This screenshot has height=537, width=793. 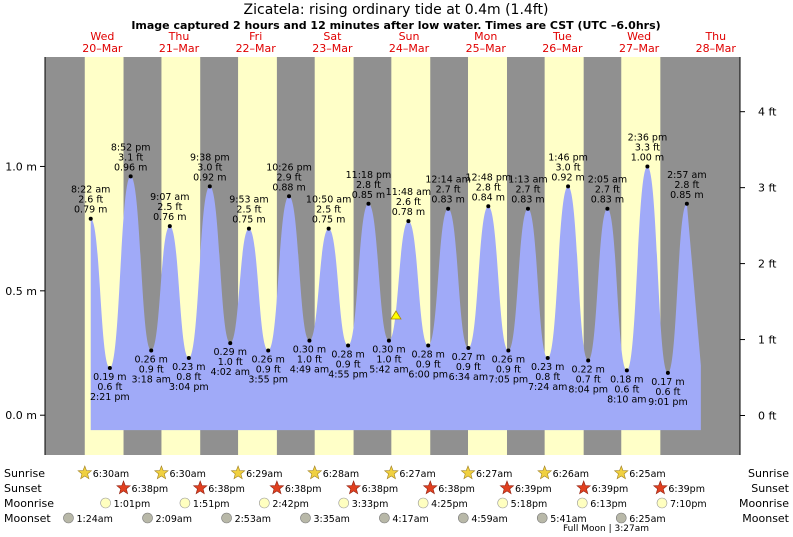 I want to click on tide-height-ft: 3.3 ft, so click(x=647, y=147).